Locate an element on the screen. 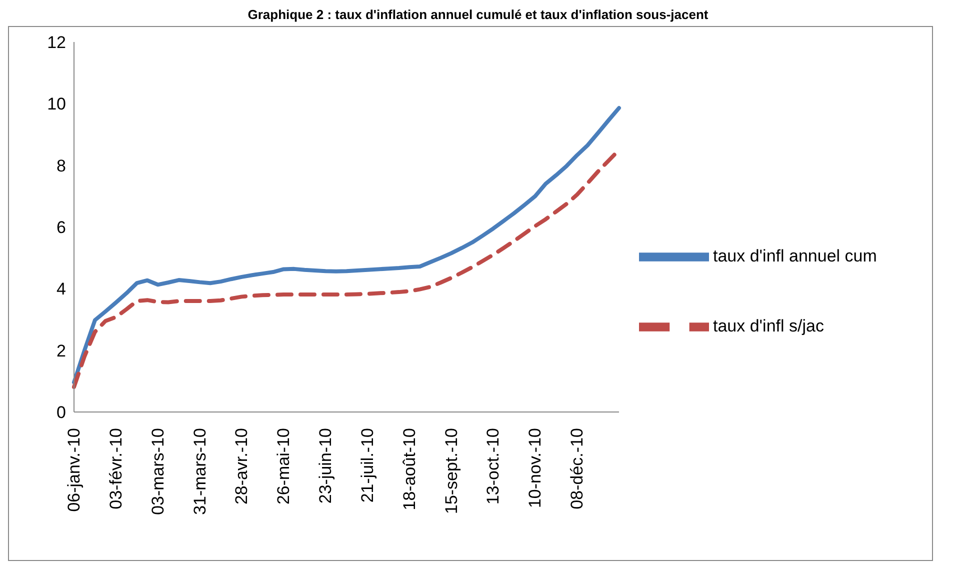 The height and width of the screenshot is (578, 955). x-tick-label: 26-mai-10 is located at coordinates (284, 466).